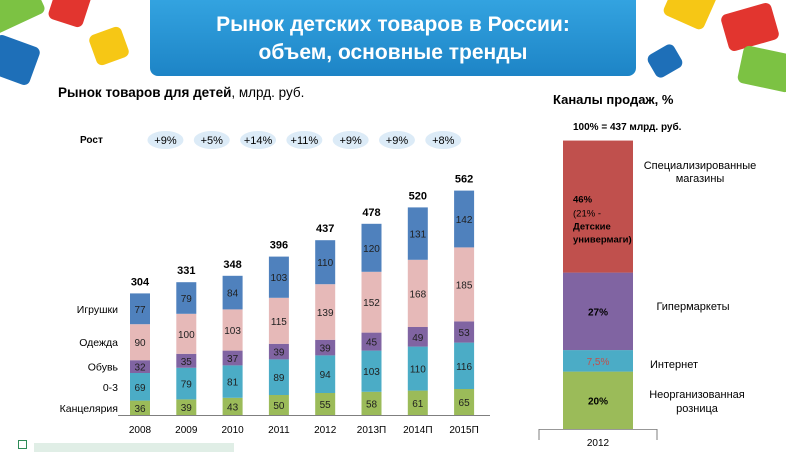 This screenshot has width=786, height=452. I want to click on bar-total-label: 331, so click(186, 271).